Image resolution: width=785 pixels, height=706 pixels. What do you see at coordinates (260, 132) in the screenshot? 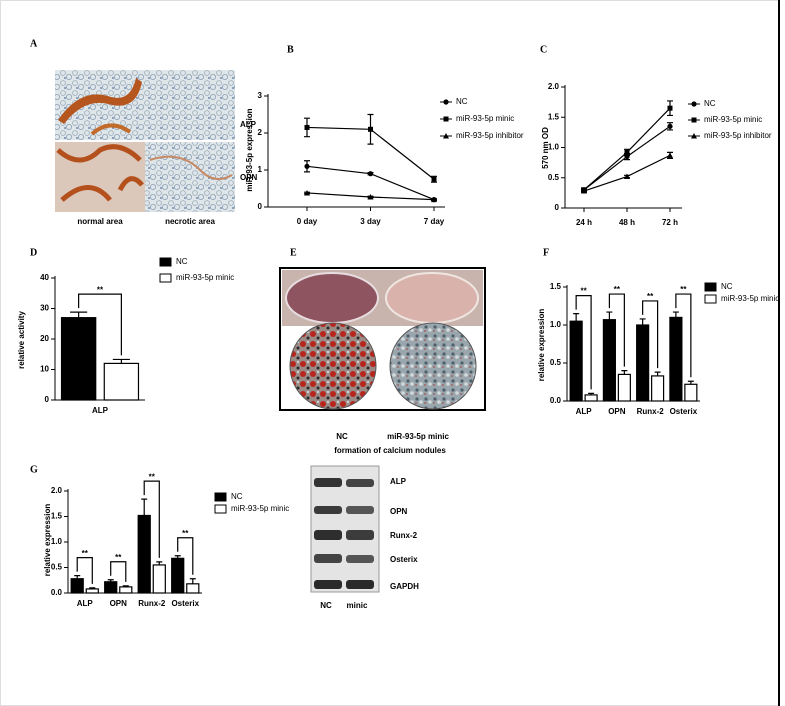
I see `y-tick-label: 2` at bounding box center [260, 132].